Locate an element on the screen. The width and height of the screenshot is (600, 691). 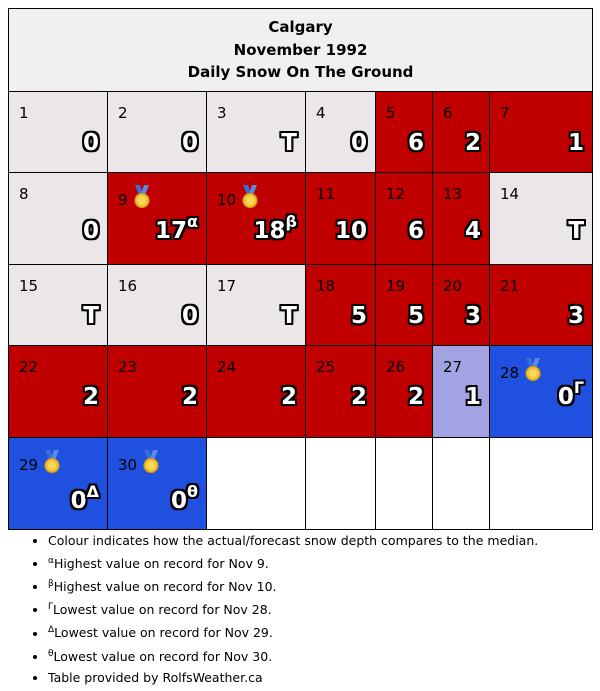
snow-depth: 4 is located at coordinates (472, 231).